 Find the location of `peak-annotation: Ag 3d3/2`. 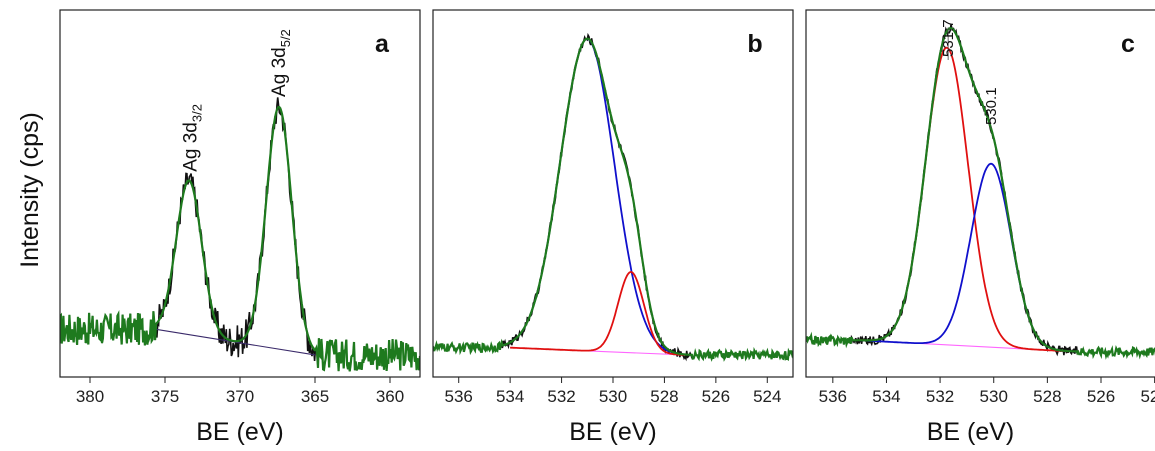

peak-annotation: Ag 3d3/2 is located at coordinates (193, 138).